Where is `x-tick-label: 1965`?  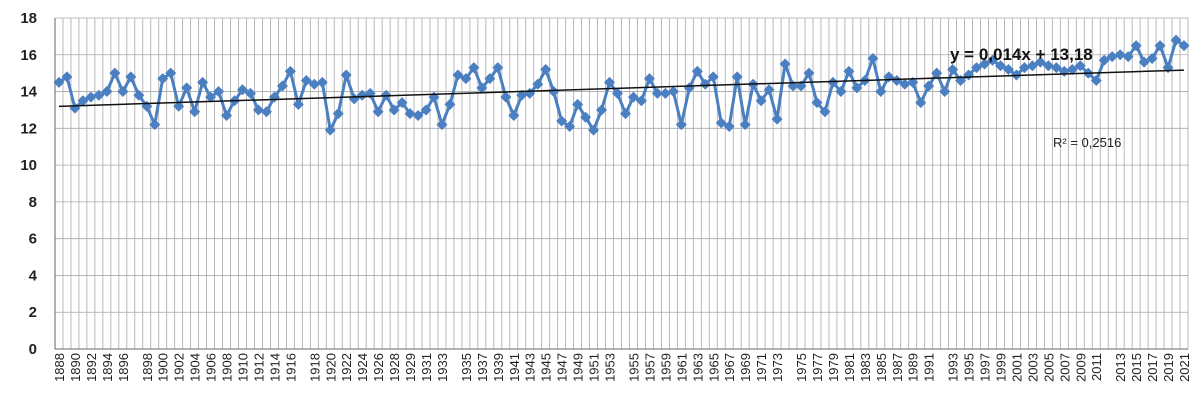
x-tick-label: 1965 is located at coordinates (713, 367).